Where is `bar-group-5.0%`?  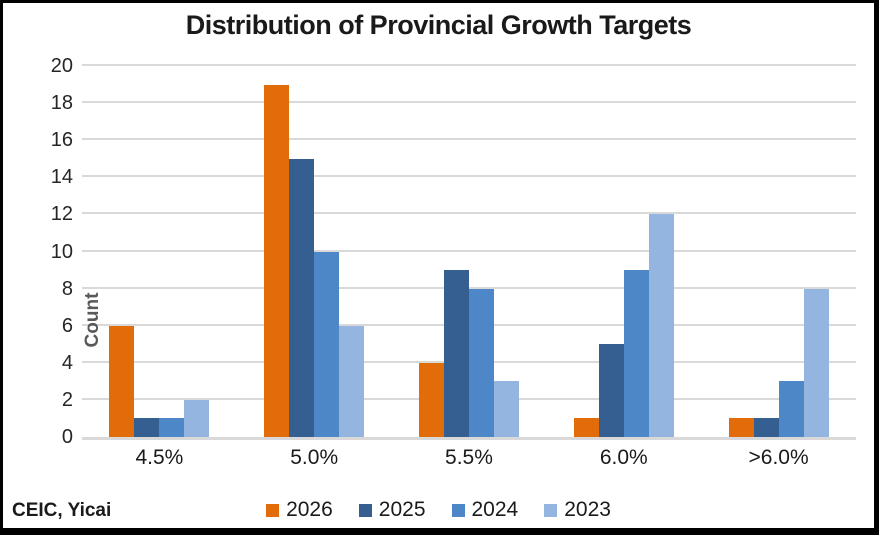
bar-group-5.0% is located at coordinates (314, 251).